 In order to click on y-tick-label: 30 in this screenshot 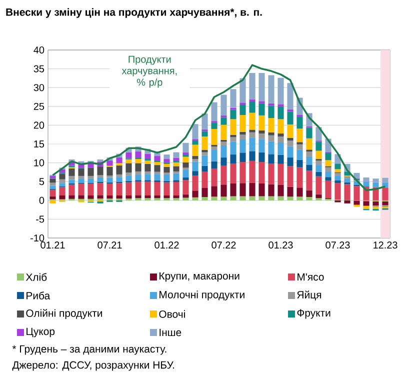, I will do `click(39, 88)`.